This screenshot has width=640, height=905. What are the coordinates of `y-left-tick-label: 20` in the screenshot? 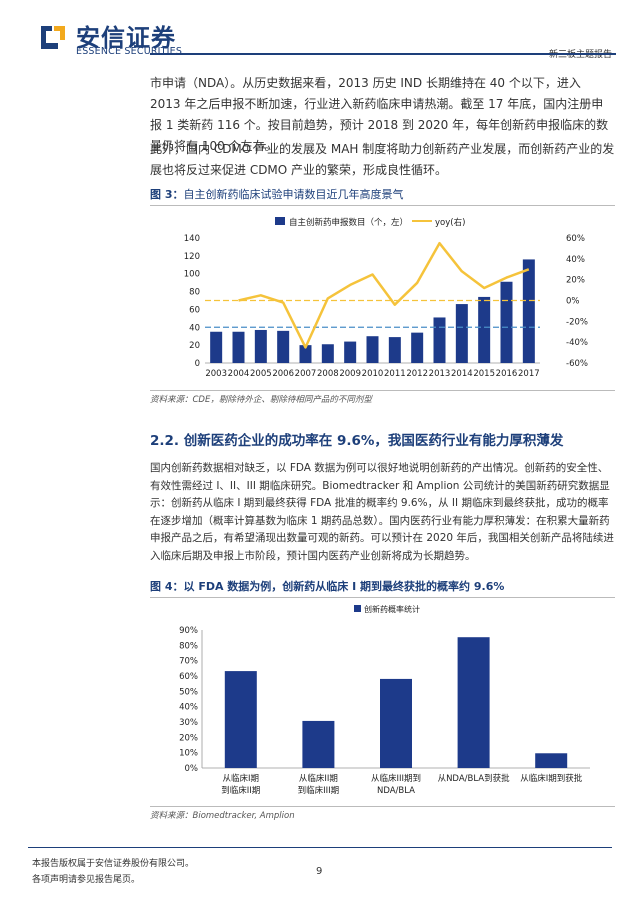 It's located at (194, 346).